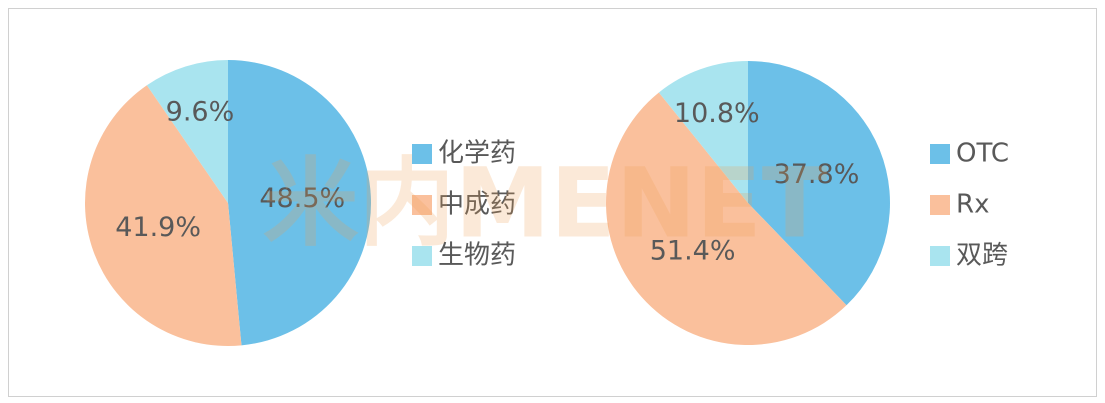  What do you see at coordinates (982, 256) in the screenshot?
I see `legend-label: 双跨` at bounding box center [982, 256].